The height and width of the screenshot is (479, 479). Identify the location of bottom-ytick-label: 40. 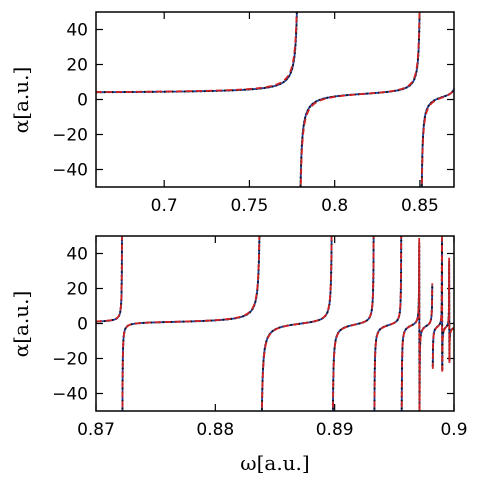
(77, 255).